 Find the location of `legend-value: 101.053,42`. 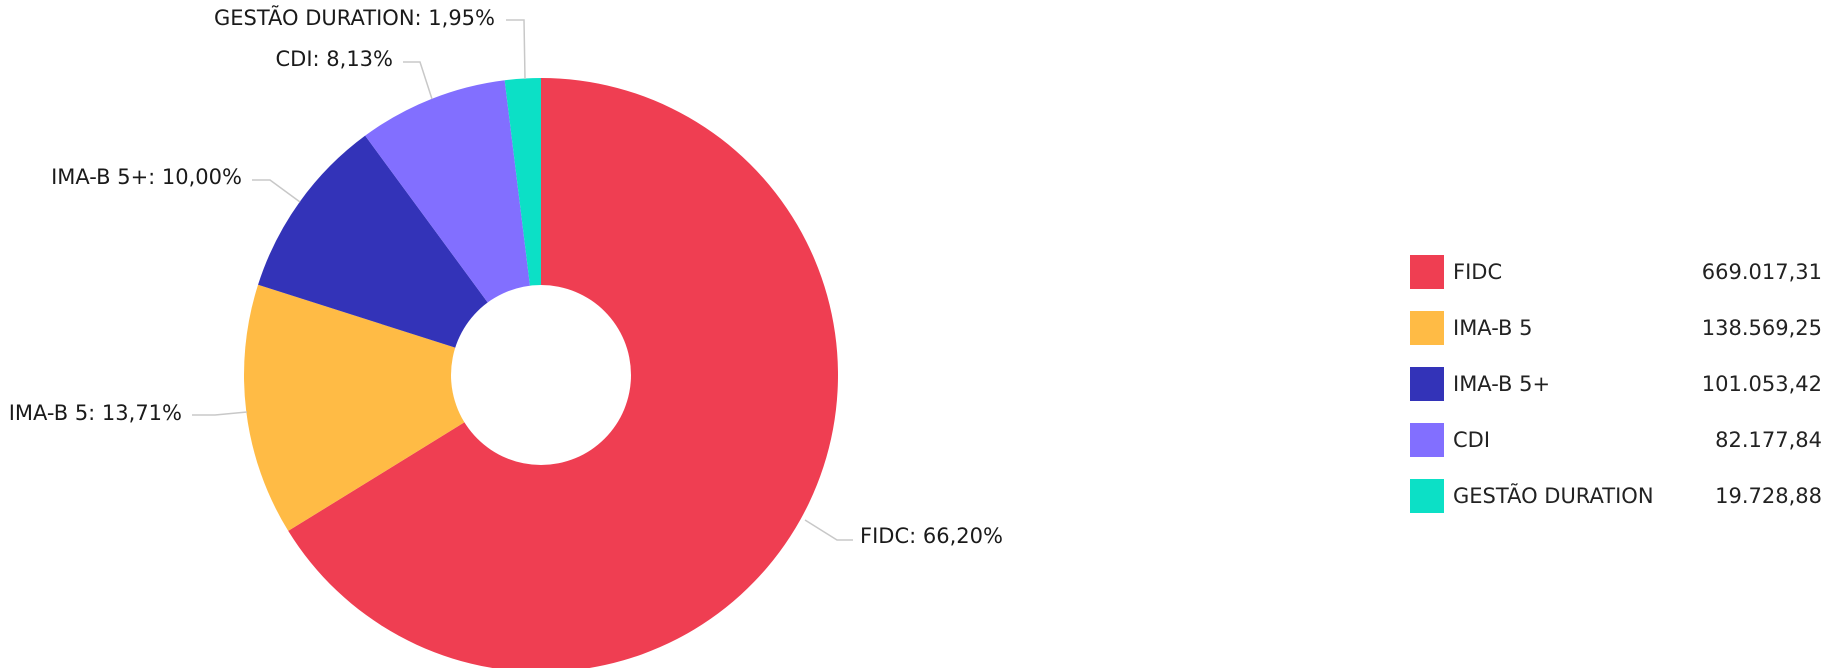

legend-value: 101.053,42 is located at coordinates (1761, 384).